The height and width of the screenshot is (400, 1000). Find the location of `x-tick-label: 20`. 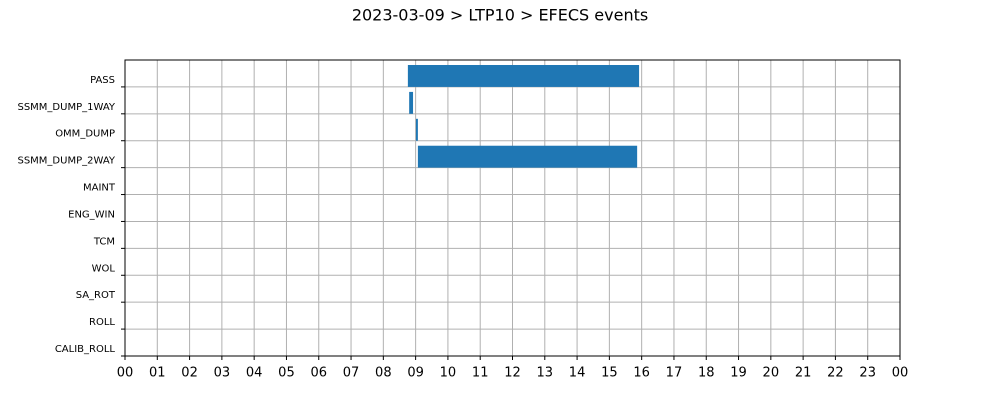

x-tick-label: 20 is located at coordinates (771, 373).